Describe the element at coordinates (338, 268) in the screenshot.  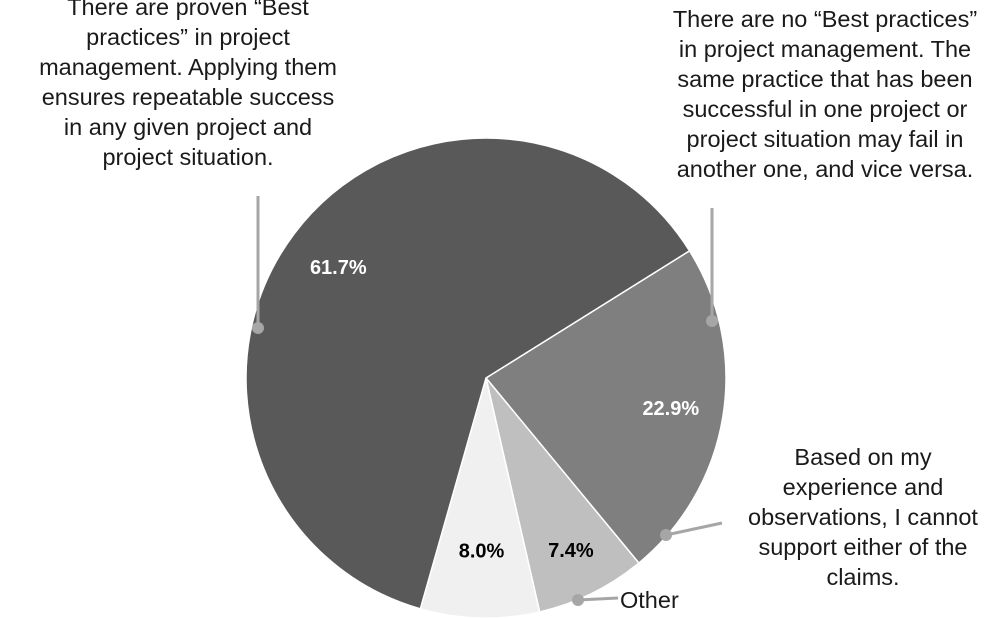
I see `data-label-best-practices-proven: 61.7%` at that location.